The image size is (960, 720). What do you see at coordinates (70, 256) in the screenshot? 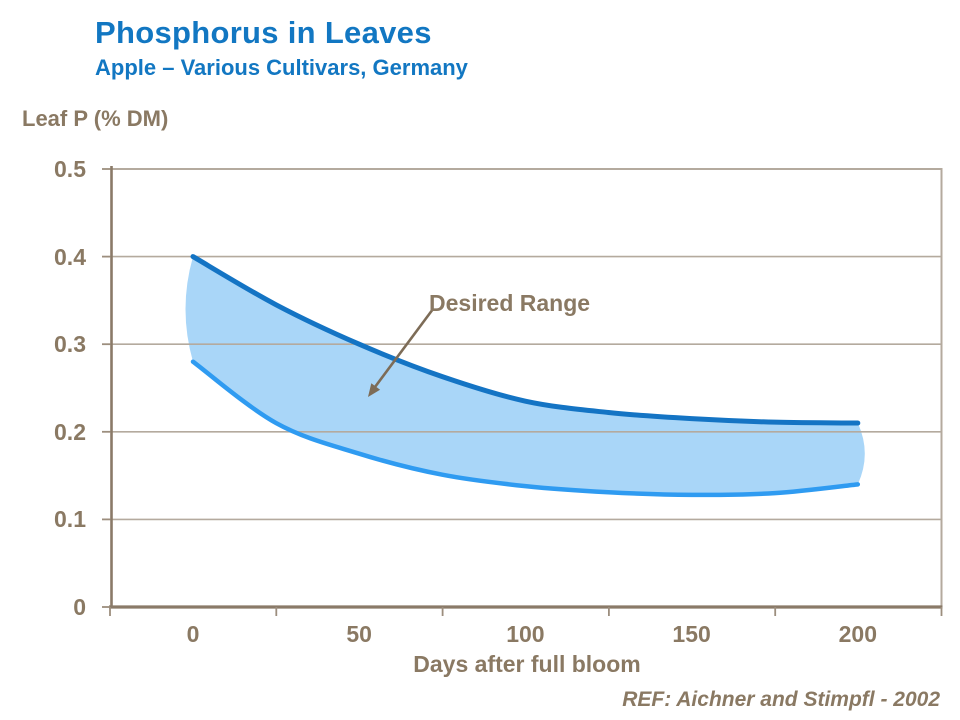
I see `y-tick-label: 0.4` at bounding box center [70, 256].